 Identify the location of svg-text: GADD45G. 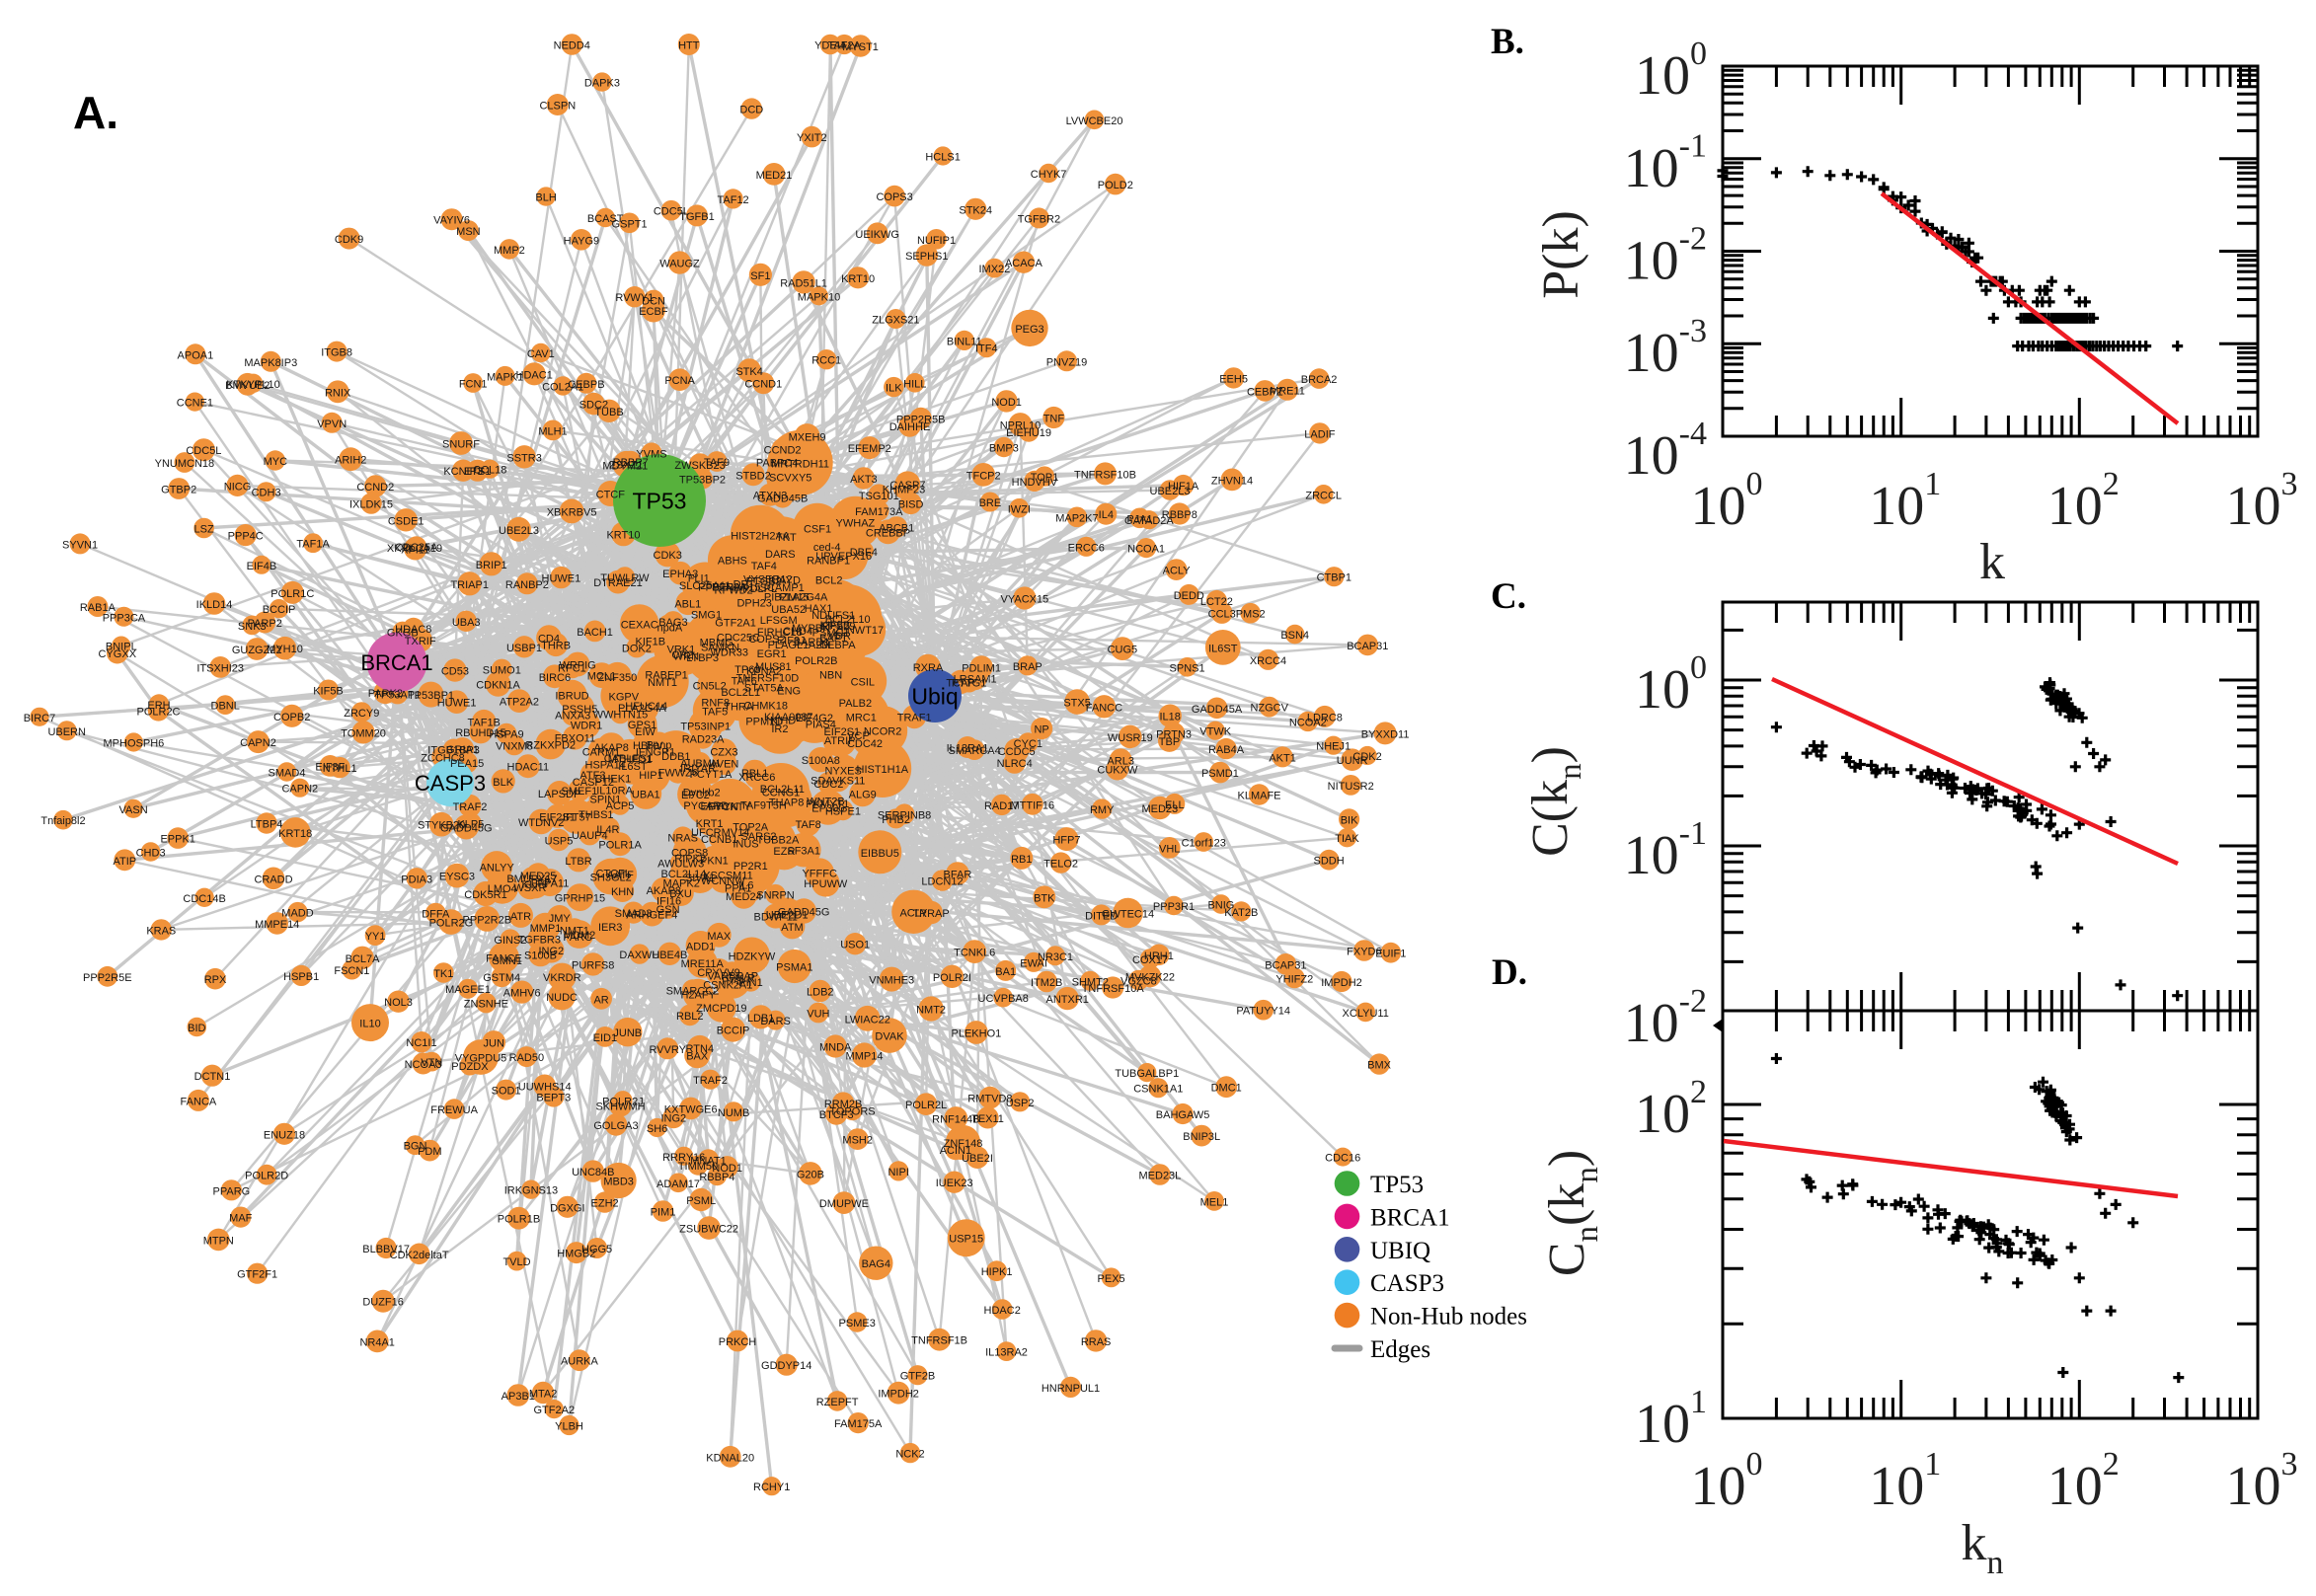
(466, 828).